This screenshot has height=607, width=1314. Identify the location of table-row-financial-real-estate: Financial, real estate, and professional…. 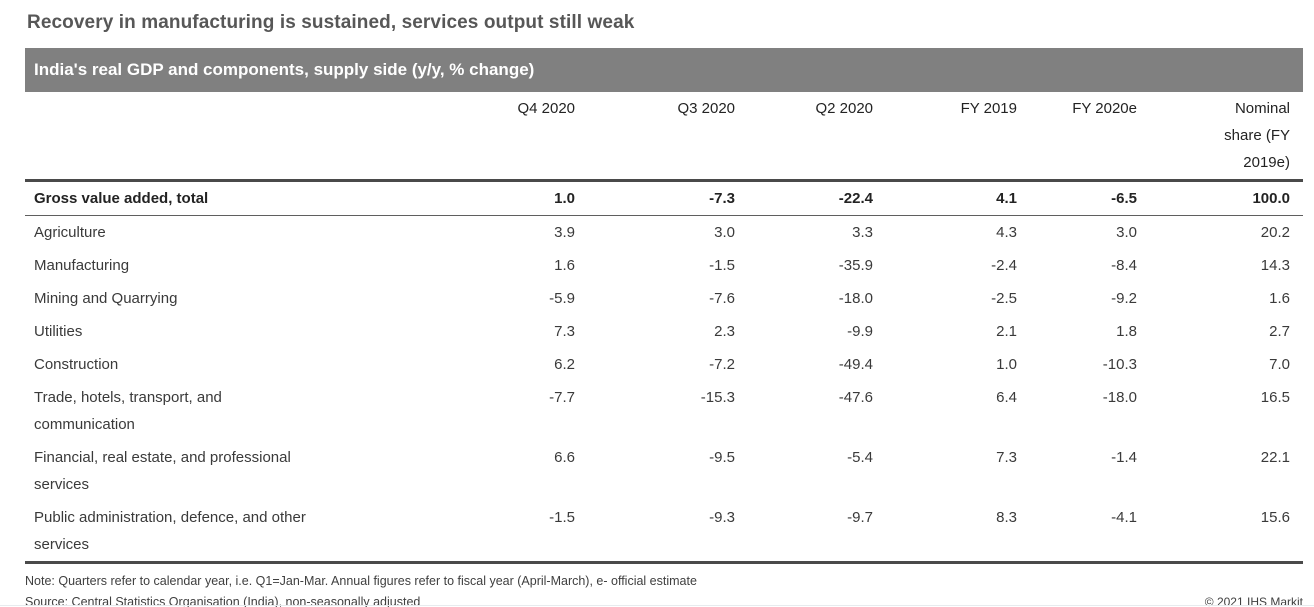
(664, 471).